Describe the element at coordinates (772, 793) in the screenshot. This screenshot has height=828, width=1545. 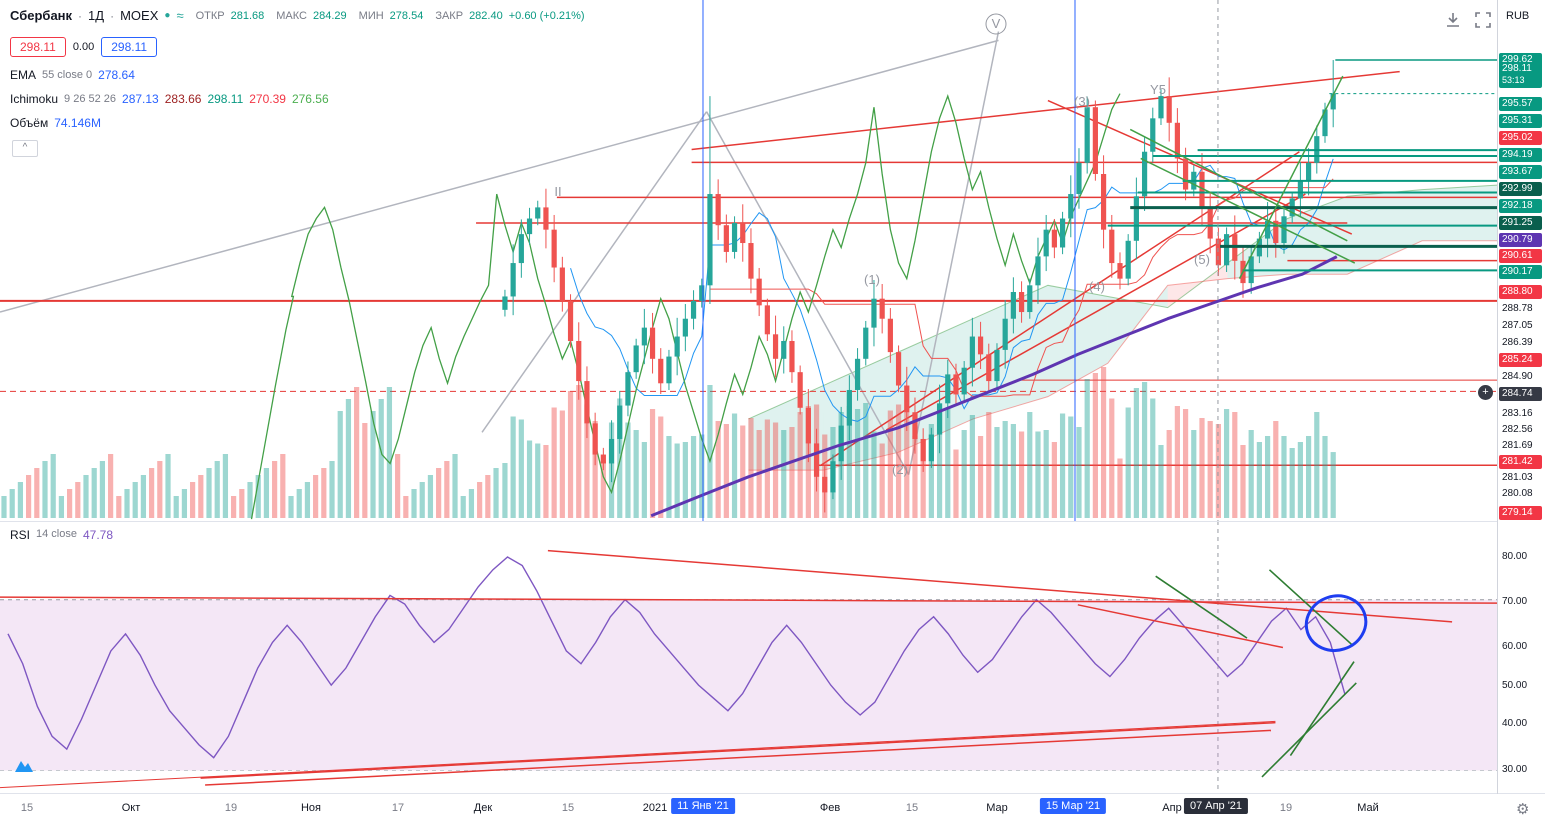
I see `axis-separator` at that location.